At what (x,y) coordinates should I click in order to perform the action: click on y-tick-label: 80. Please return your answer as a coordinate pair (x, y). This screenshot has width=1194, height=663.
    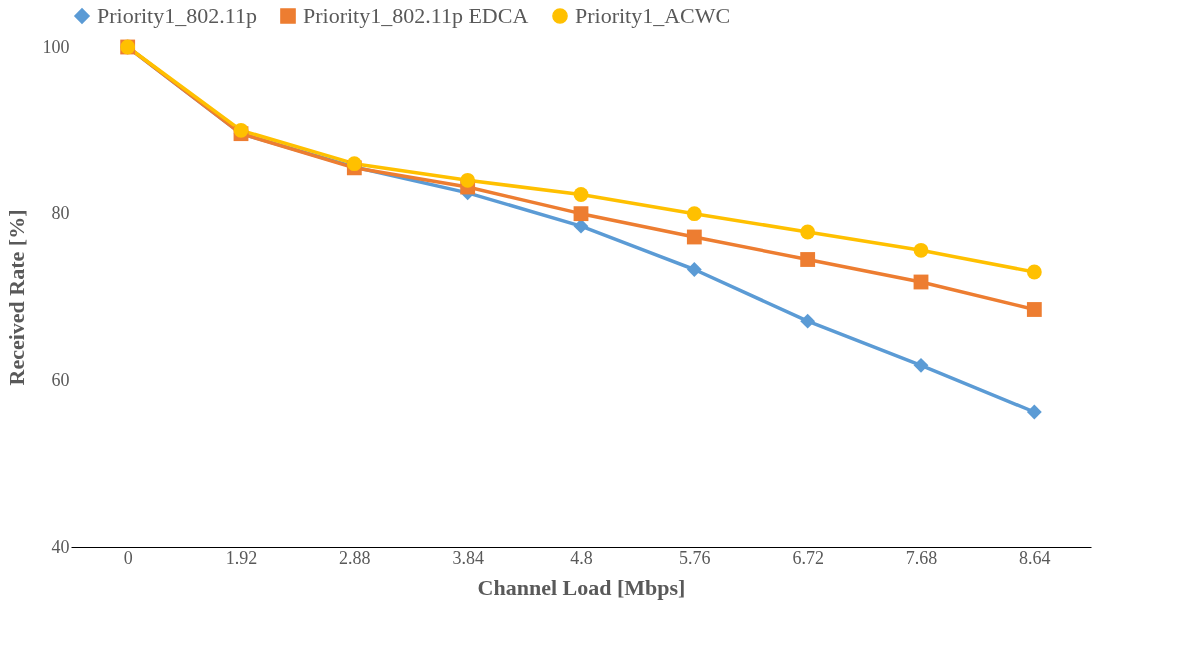
    Looking at the image, I should click on (60, 213).